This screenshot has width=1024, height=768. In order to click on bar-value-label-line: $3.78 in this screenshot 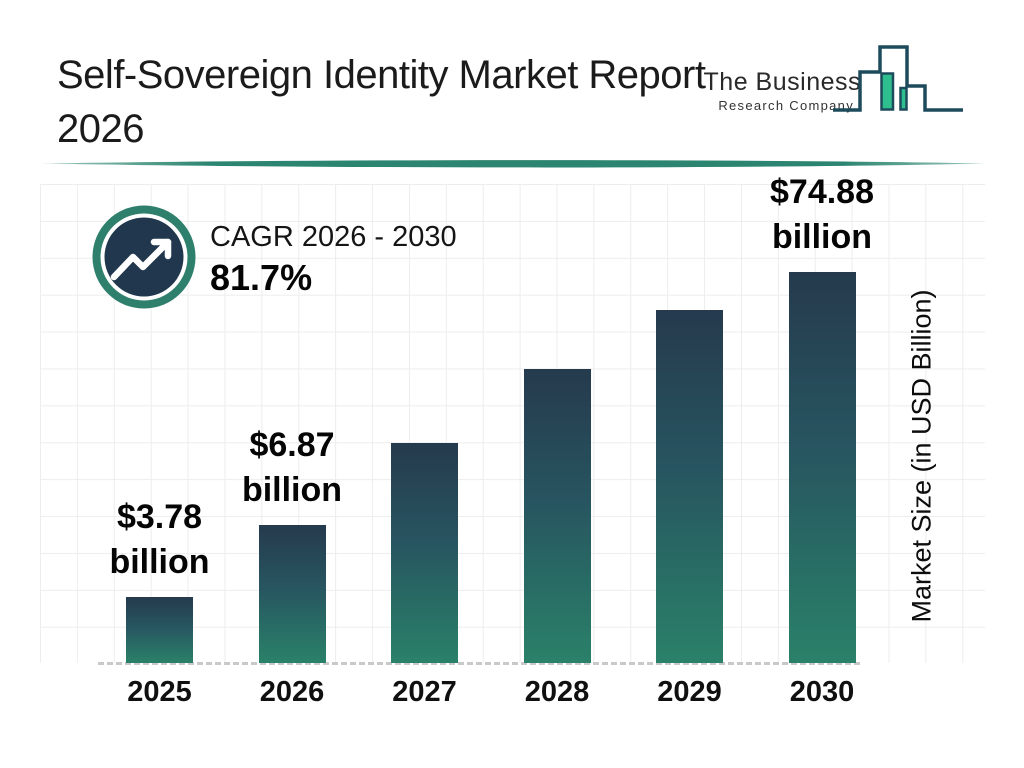, I will do `click(159, 517)`.